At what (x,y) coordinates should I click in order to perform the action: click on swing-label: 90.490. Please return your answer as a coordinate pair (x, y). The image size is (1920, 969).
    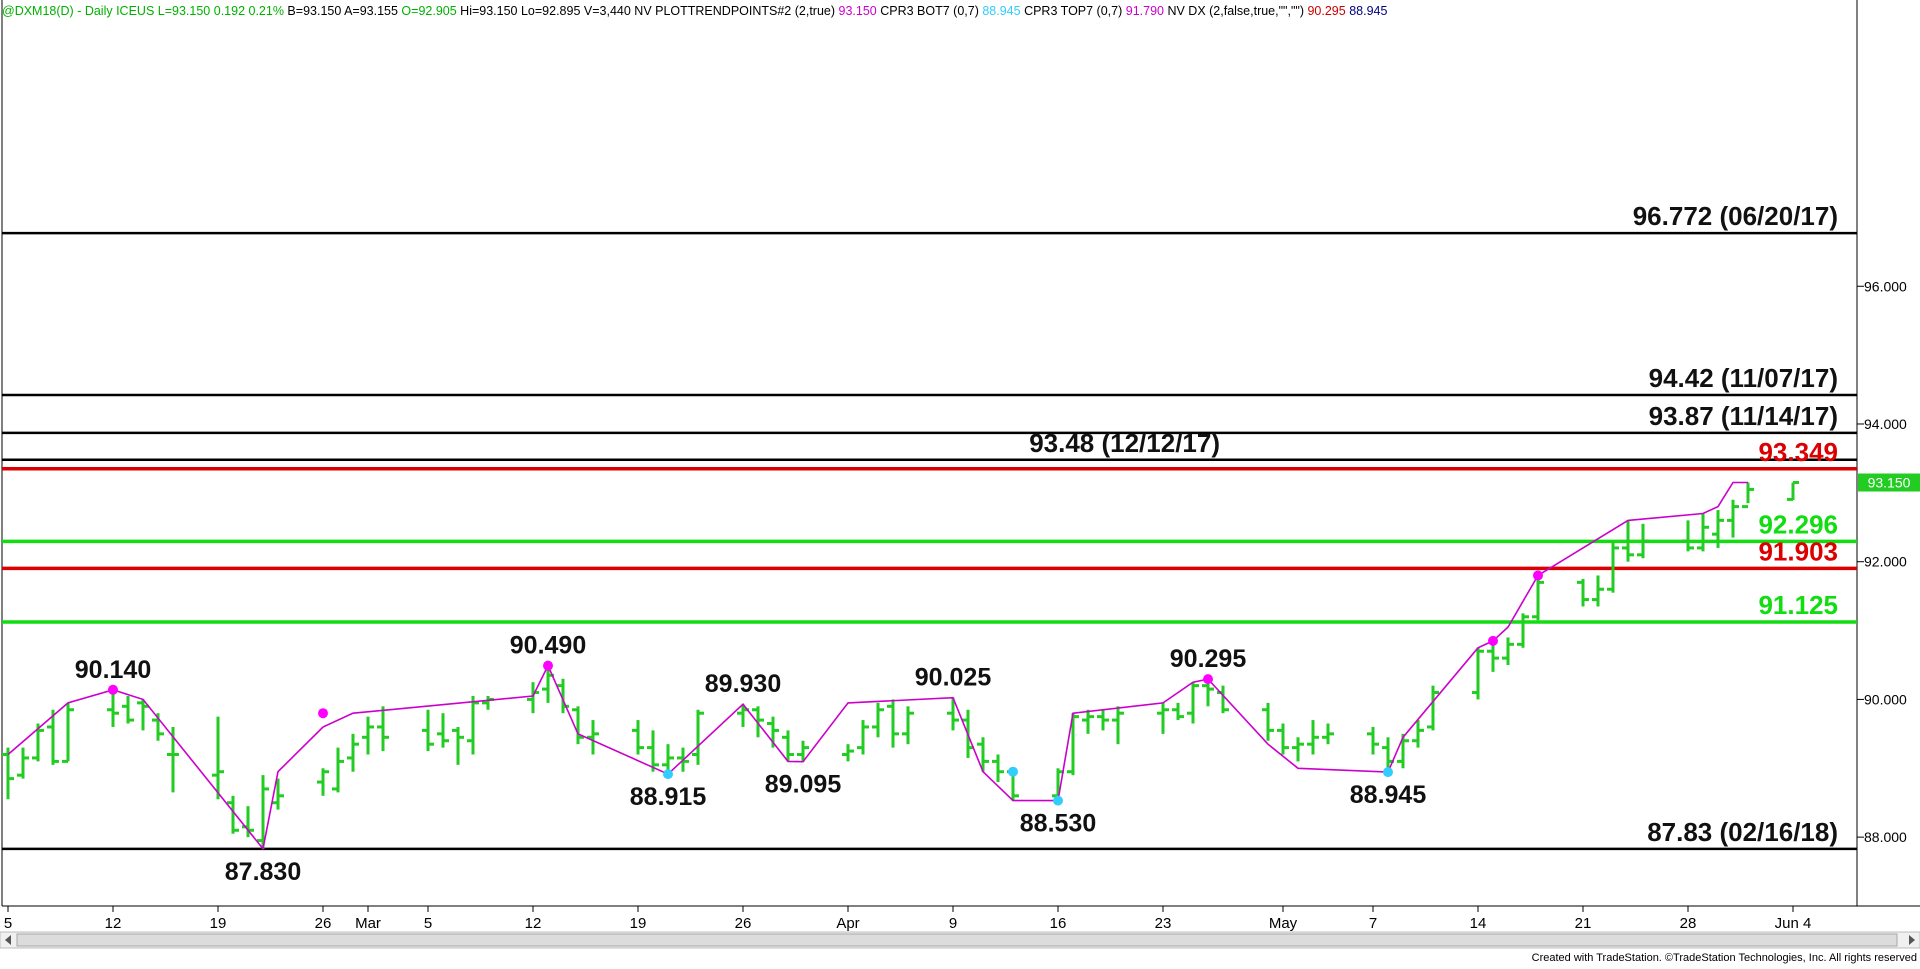
    Looking at the image, I should click on (548, 646).